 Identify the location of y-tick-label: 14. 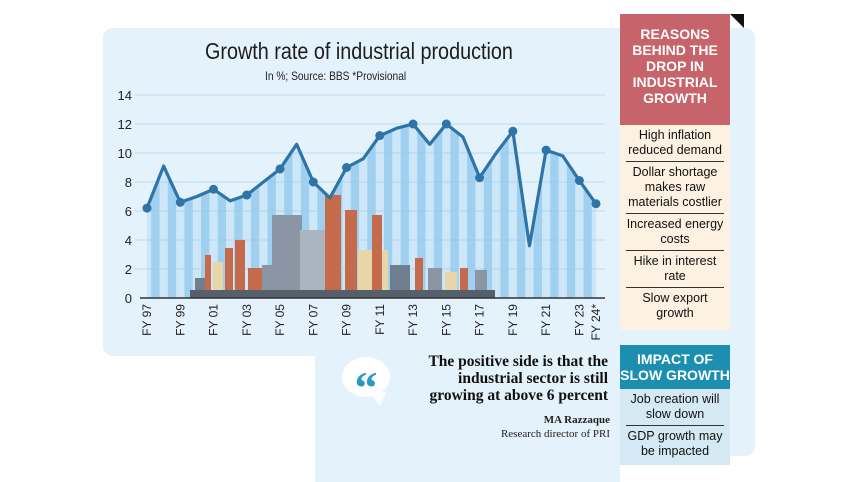
(125, 95).